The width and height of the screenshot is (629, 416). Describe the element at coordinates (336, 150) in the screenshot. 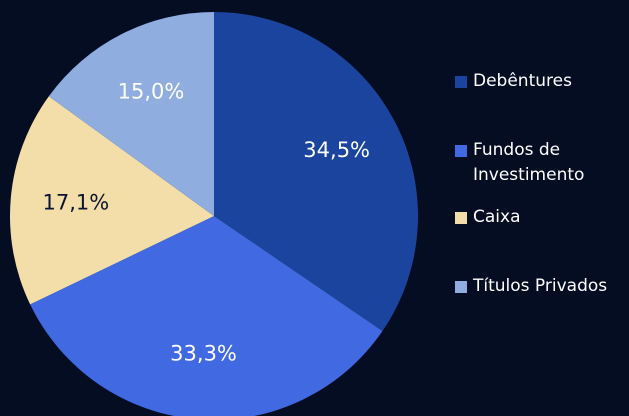

I see `data-label: 34,5%` at that location.